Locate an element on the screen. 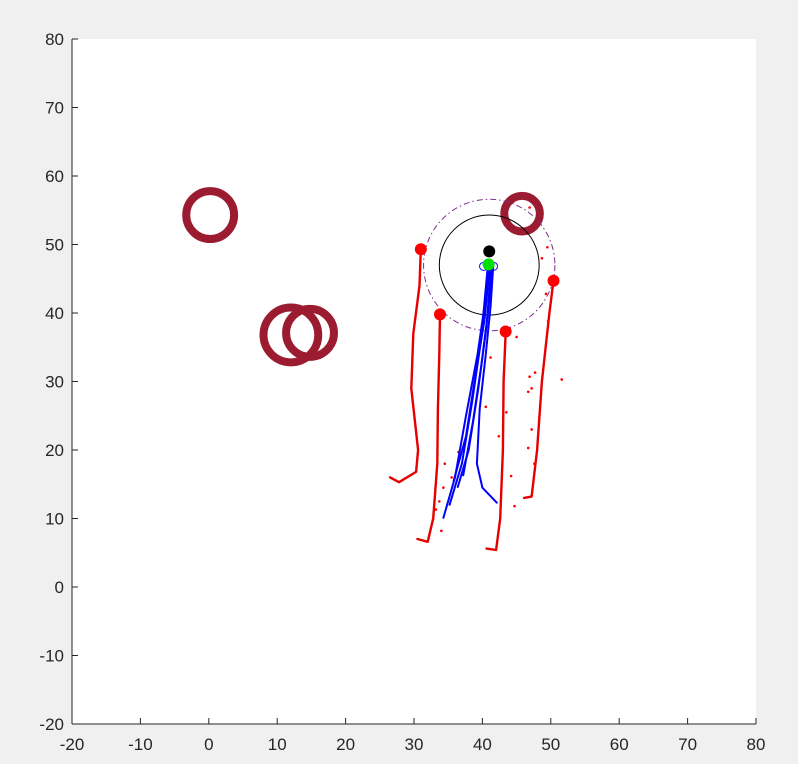  x-tick-label: 0 is located at coordinates (208, 744).